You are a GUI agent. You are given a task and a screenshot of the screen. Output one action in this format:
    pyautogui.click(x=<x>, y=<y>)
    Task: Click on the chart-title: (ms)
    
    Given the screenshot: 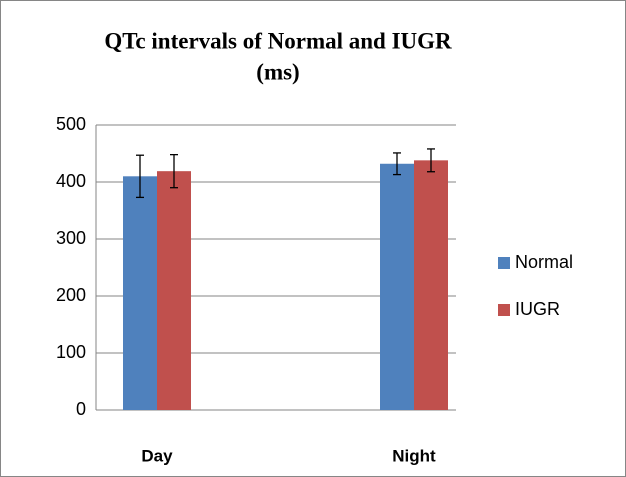 What is the action you would take?
    pyautogui.click(x=277, y=71)
    